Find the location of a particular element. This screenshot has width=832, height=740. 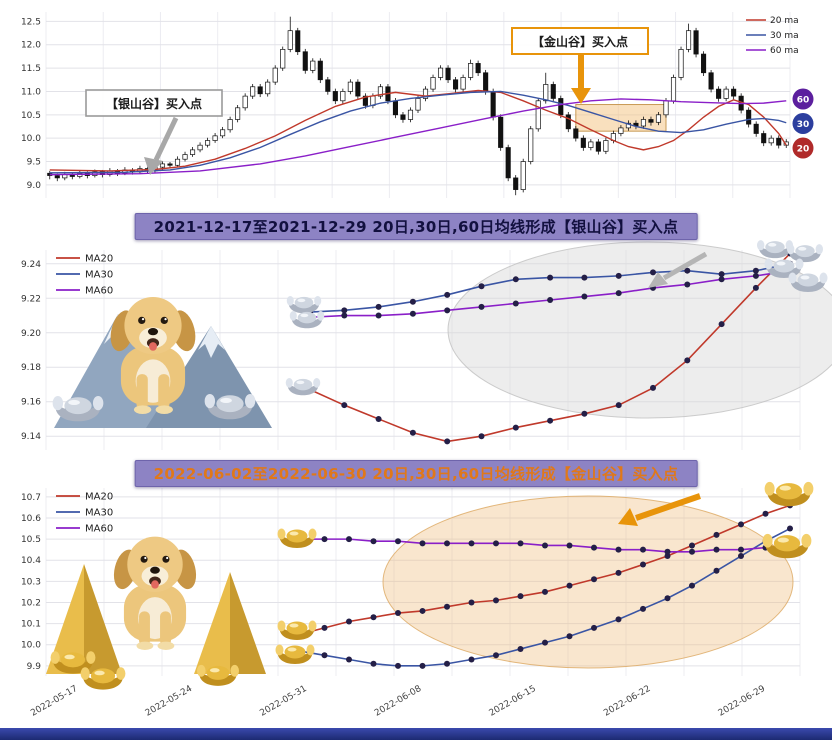

y-tick-label: 9.16 is located at coordinates (31, 403).